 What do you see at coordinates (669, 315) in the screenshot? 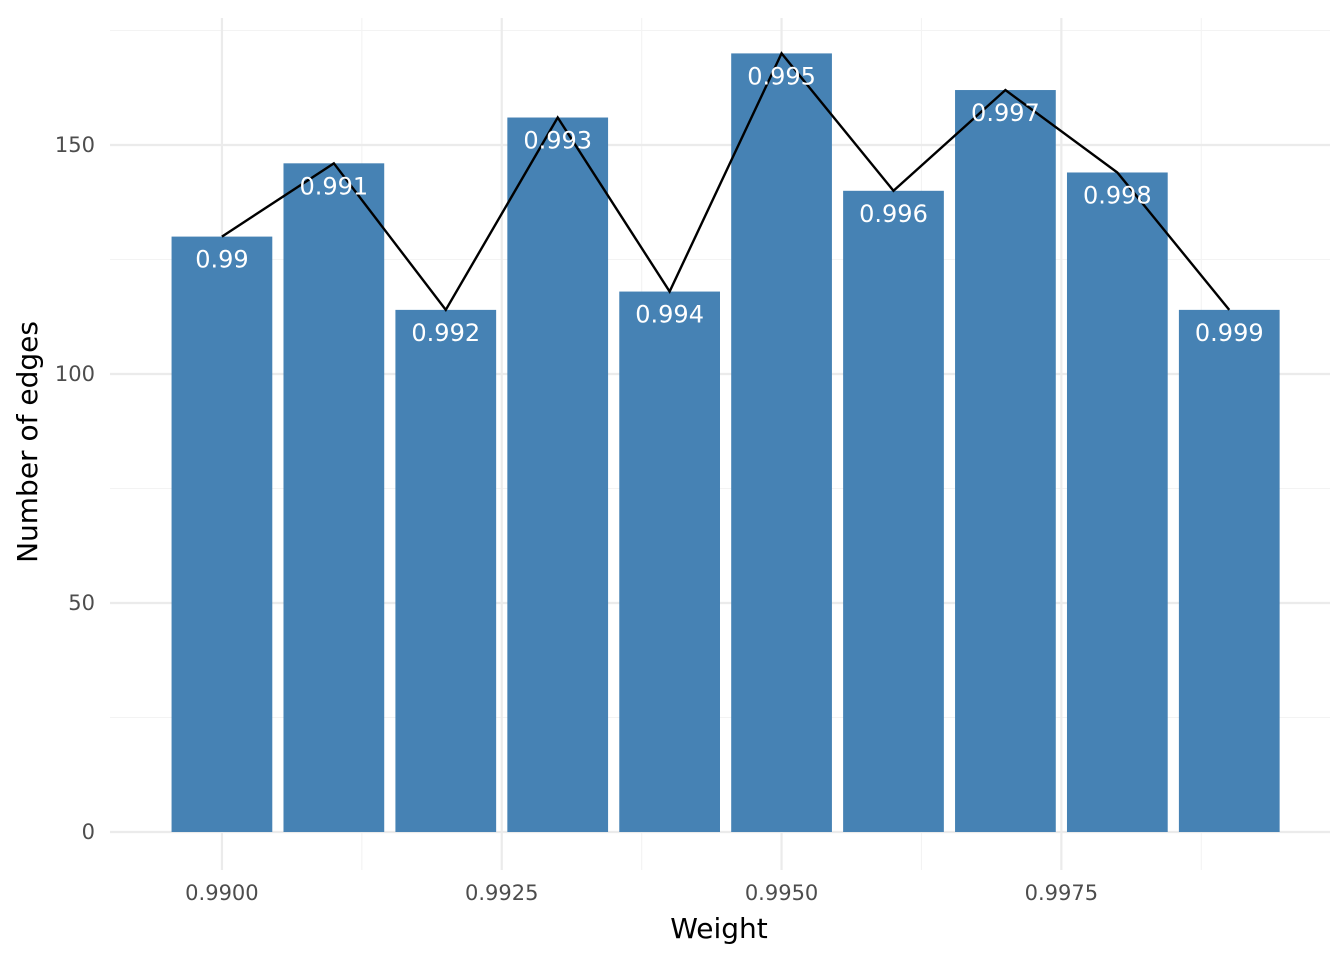
I see `bar-value-label: 0.994` at bounding box center [669, 315].